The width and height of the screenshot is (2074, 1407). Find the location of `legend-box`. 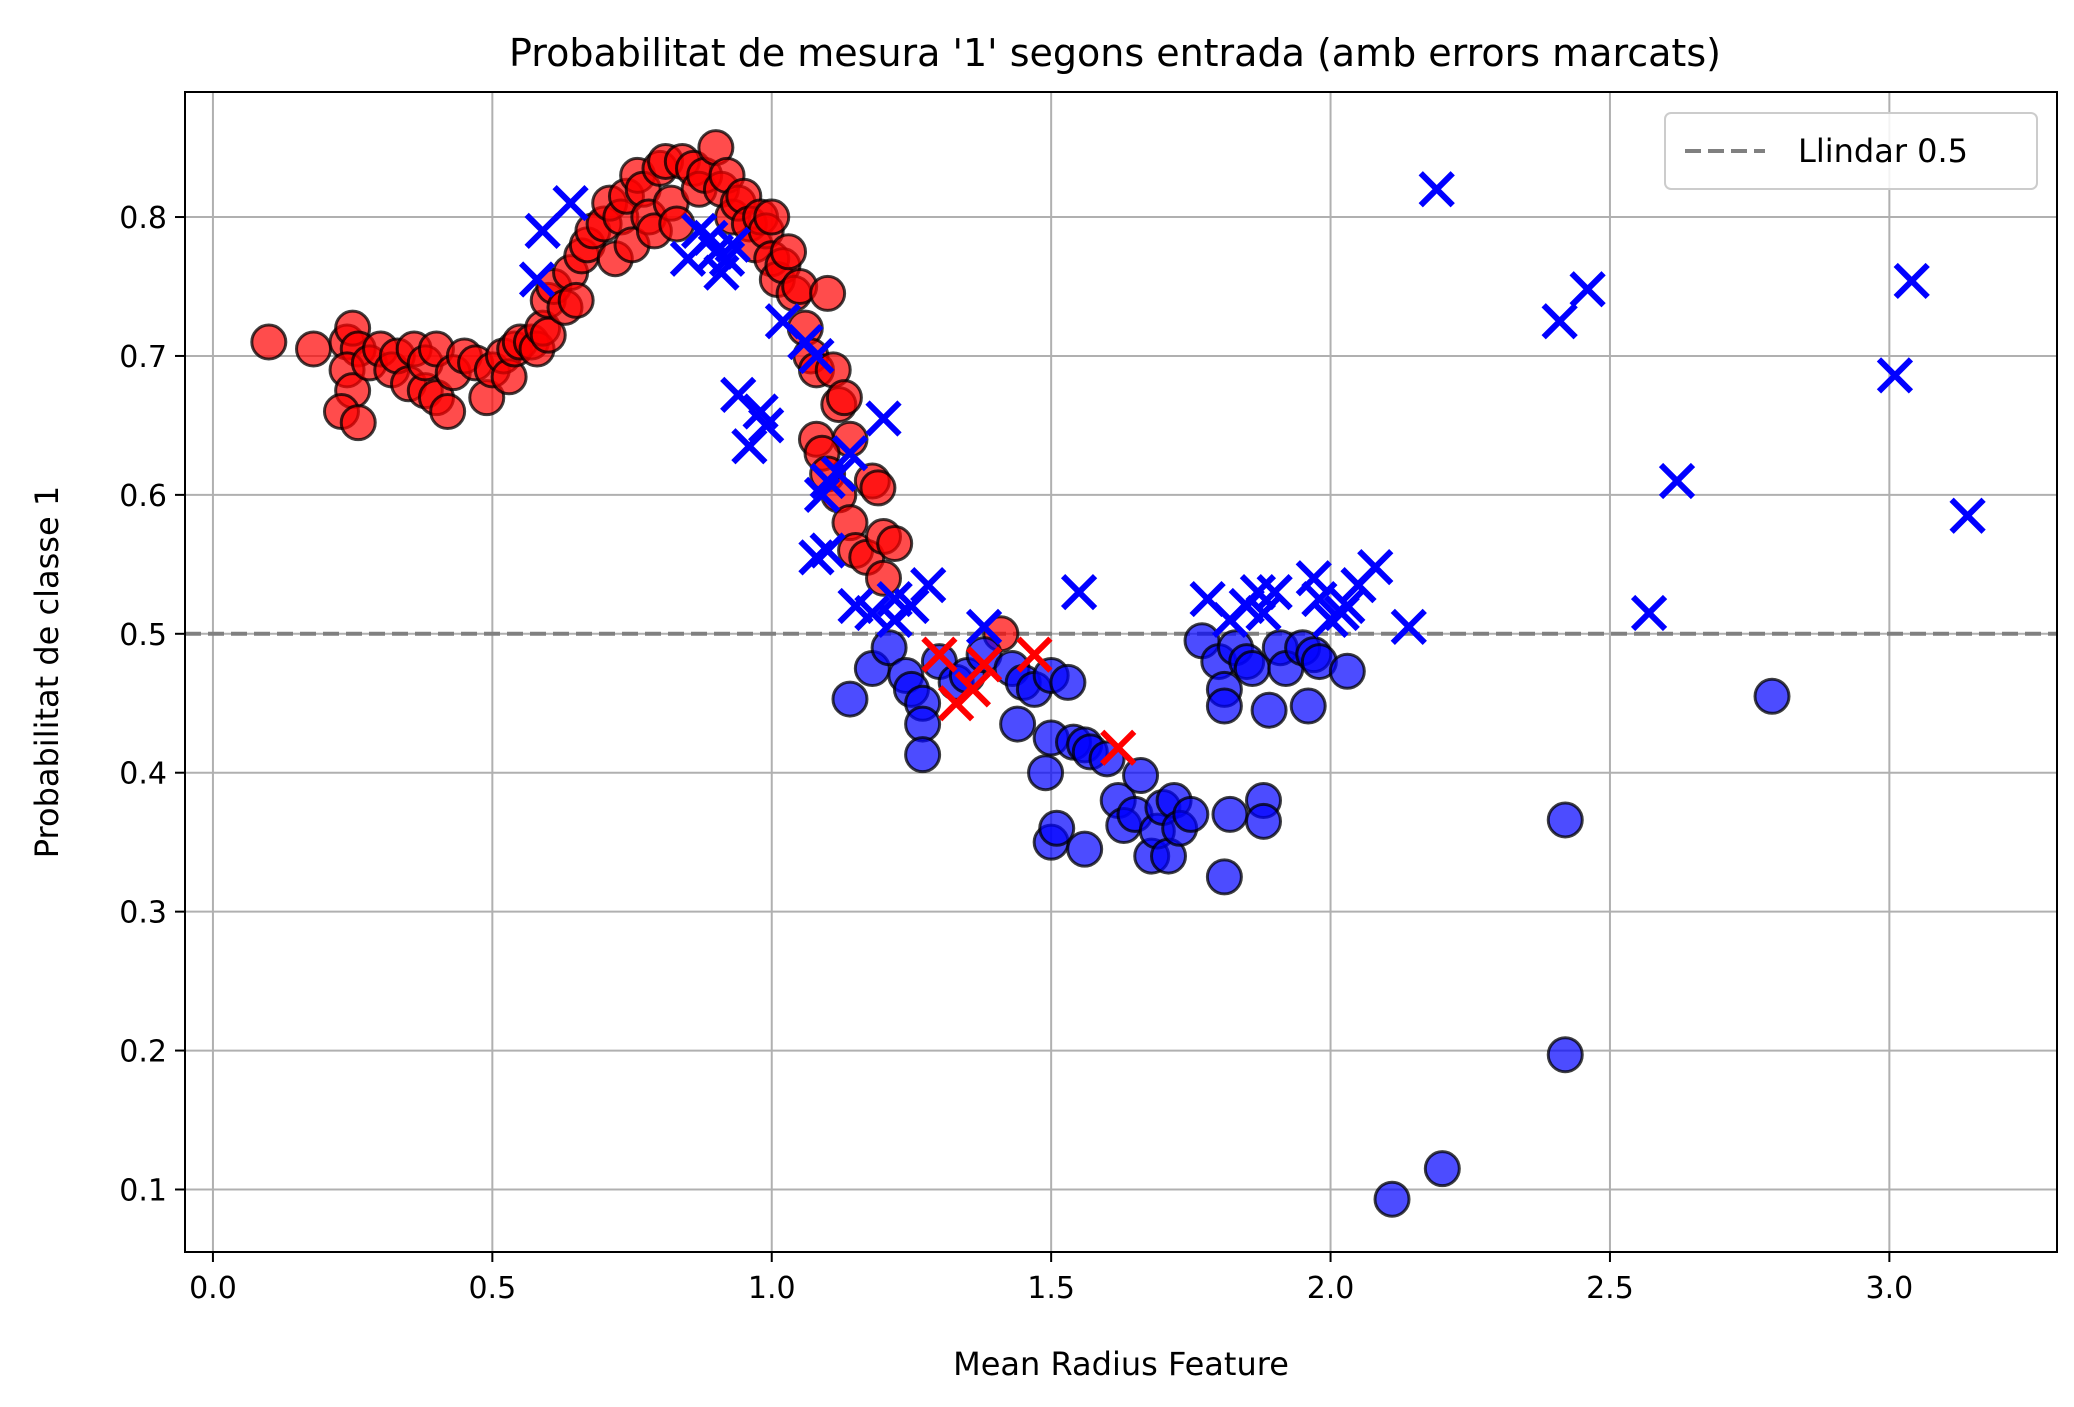

legend-box is located at coordinates (1851, 151).